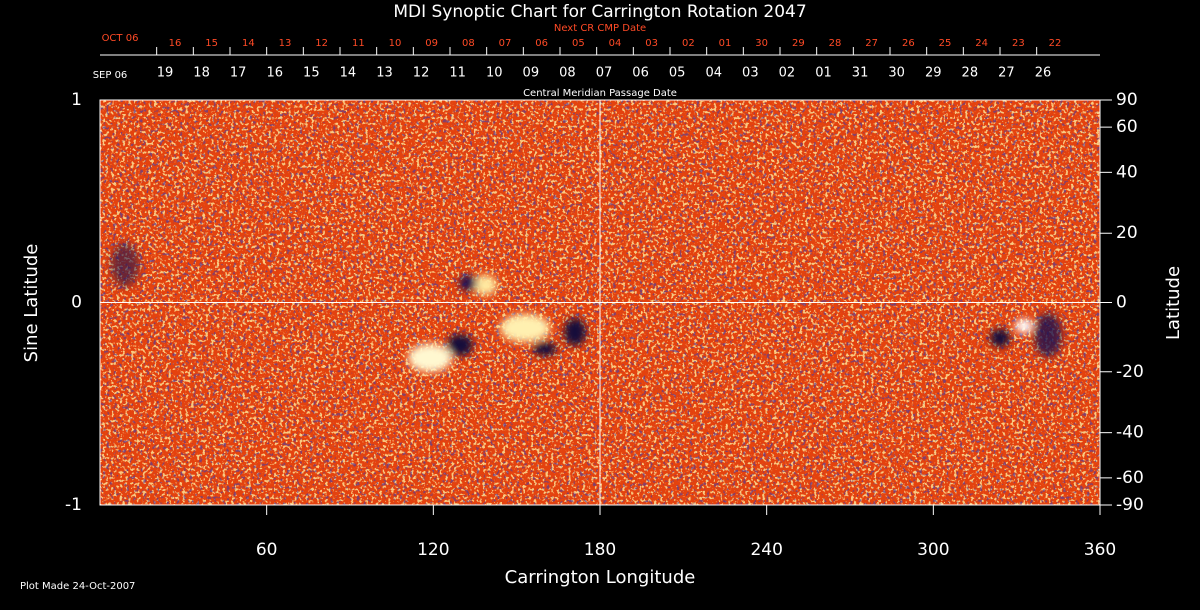 The width and height of the screenshot is (1200, 610). I want to click on x-tick-label: 60, so click(267, 550).